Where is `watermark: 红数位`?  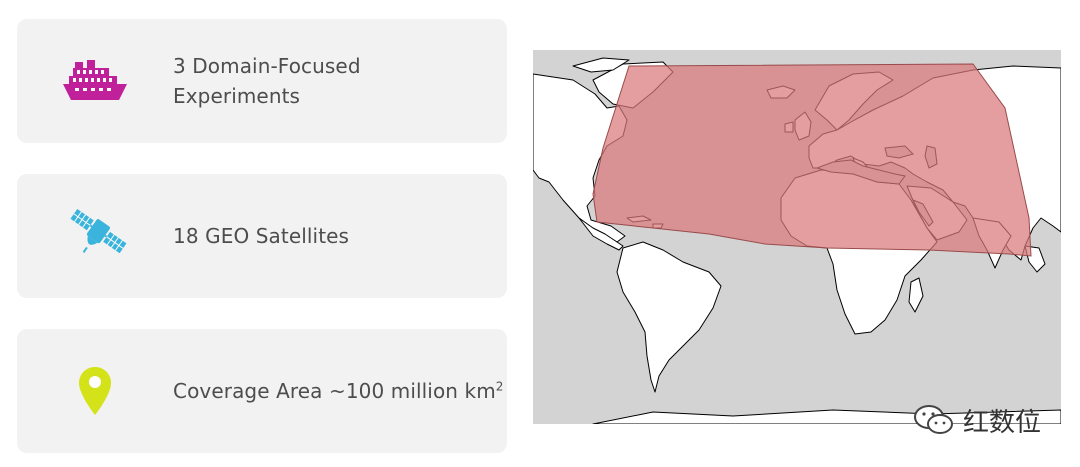
watermark: 红数位 is located at coordinates (977, 420).